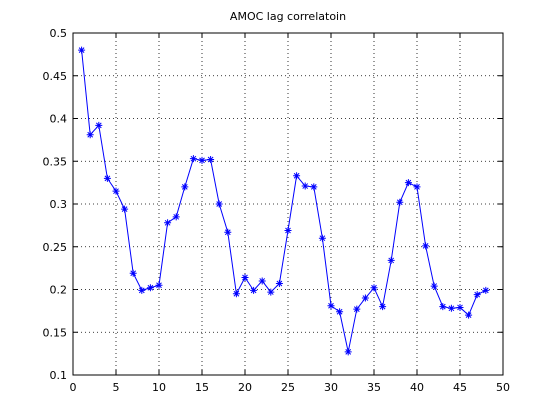 The width and height of the screenshot is (560, 420). What do you see at coordinates (55, 161) in the screenshot?
I see `y-tick-label: 0.35` at bounding box center [55, 161].